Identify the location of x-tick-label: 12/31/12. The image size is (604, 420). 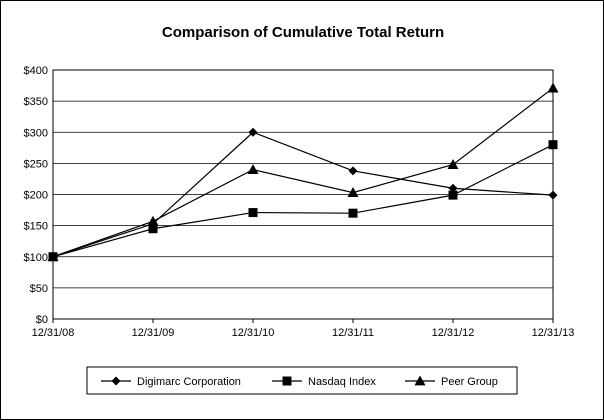
(453, 333).